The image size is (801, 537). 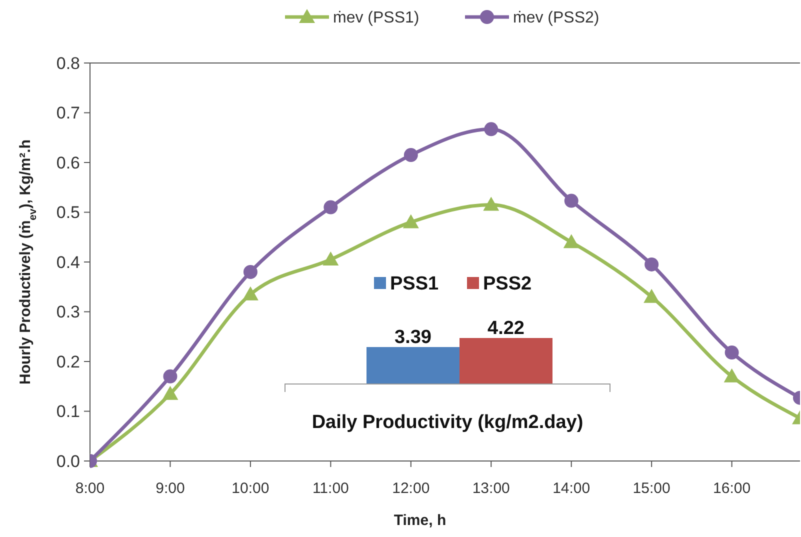 What do you see at coordinates (413, 337) in the screenshot?
I see `data-label: 3.39` at bounding box center [413, 337].